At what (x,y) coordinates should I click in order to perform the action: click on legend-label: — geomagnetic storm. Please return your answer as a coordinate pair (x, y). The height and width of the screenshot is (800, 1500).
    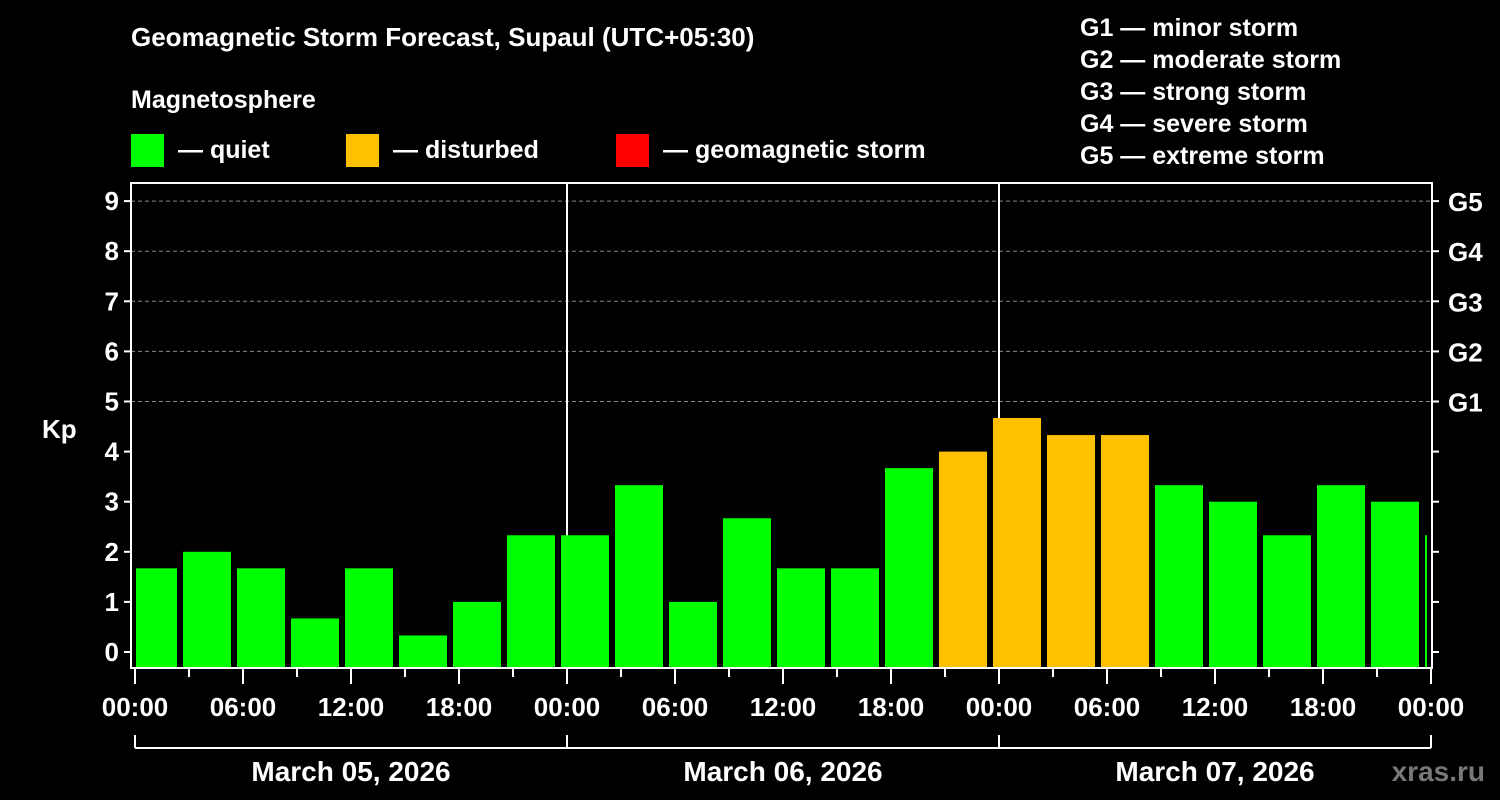
    Looking at the image, I should click on (794, 149).